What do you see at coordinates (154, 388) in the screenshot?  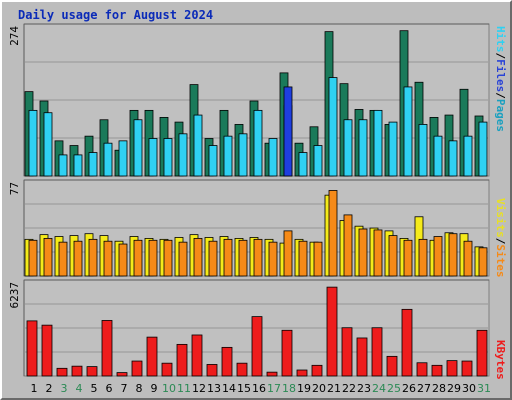 I see `x-tick-label: 9` at bounding box center [154, 388].